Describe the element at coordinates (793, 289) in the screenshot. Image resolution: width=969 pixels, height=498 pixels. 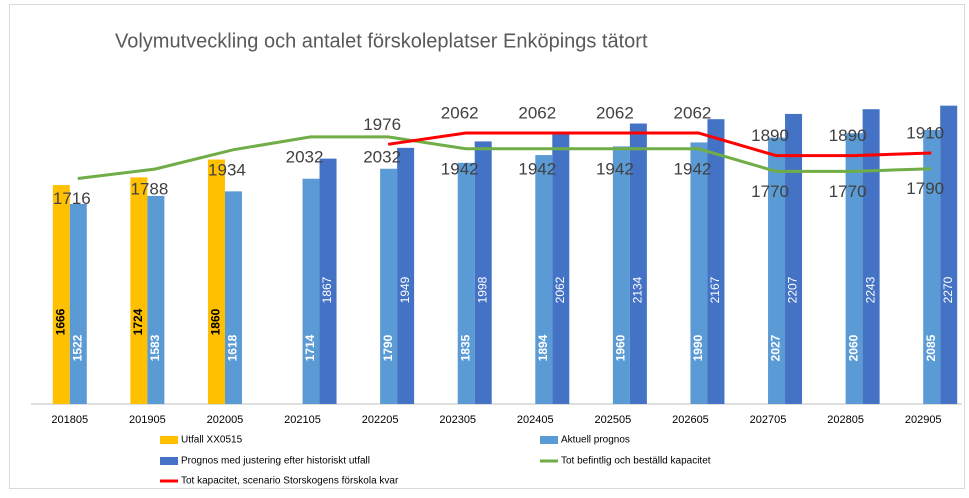
I see `bar-value-label: 2207` at that location.